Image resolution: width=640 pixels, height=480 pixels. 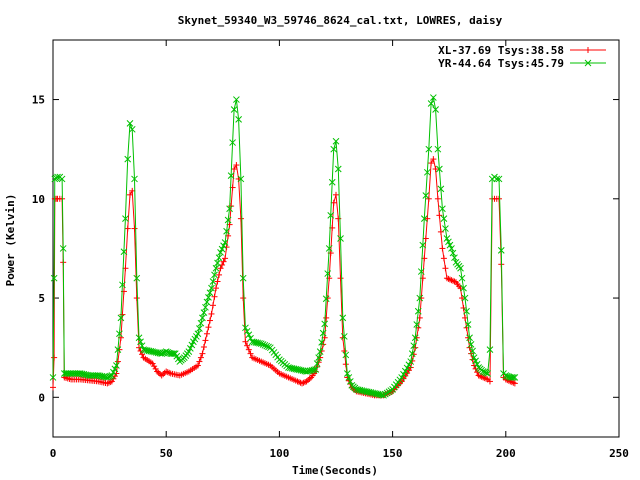 What do you see at coordinates (335, 470) in the screenshot?
I see `x-axis-label: Time(Seconds)` at bounding box center [335, 470].